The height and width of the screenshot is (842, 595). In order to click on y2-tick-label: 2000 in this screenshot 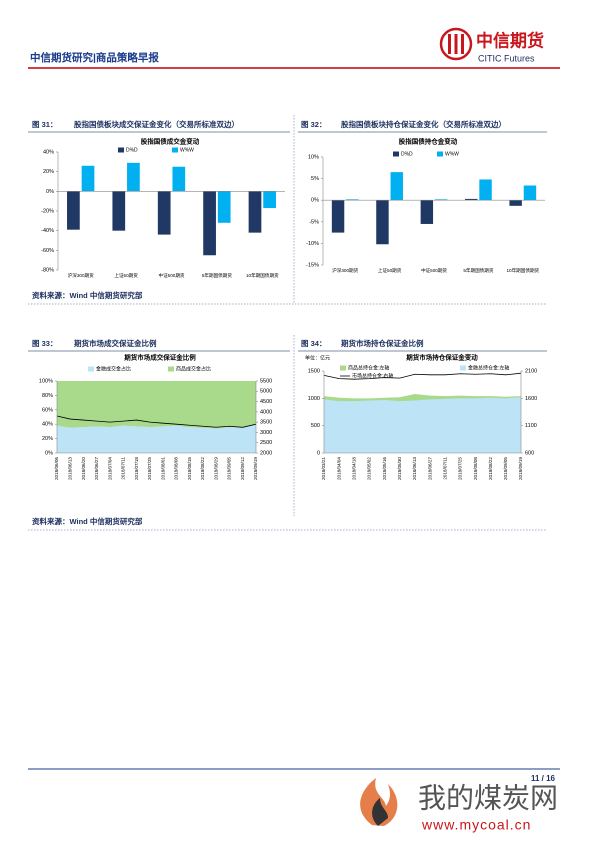, I will do `click(266, 453)`.